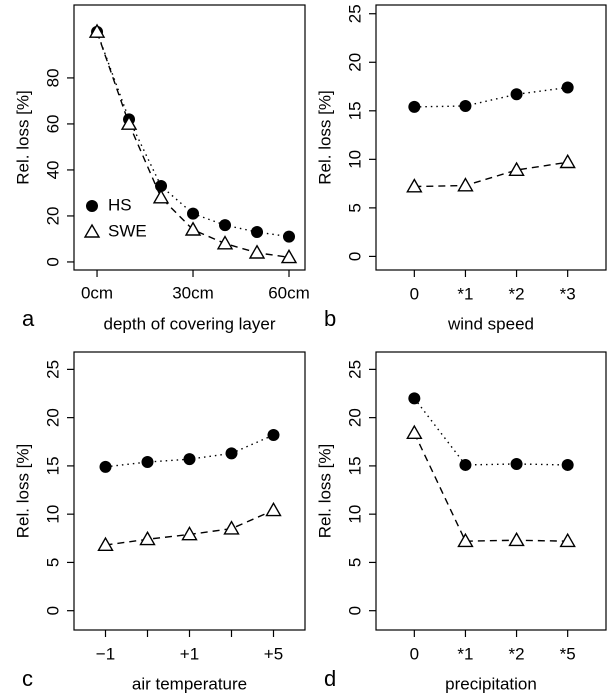 This screenshot has width=609, height=696. Describe the element at coordinates (52, 123) in the screenshot. I see `y-tick-label: 60` at that location.